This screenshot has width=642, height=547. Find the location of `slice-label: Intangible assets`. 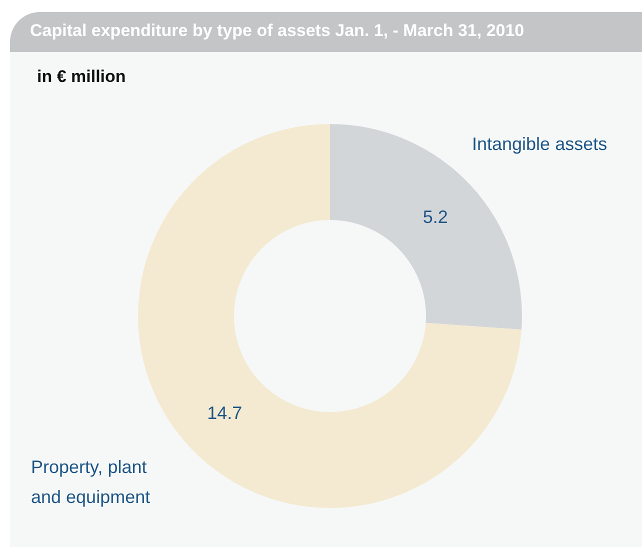

slice-label: Intangible assets is located at coordinates (540, 144).